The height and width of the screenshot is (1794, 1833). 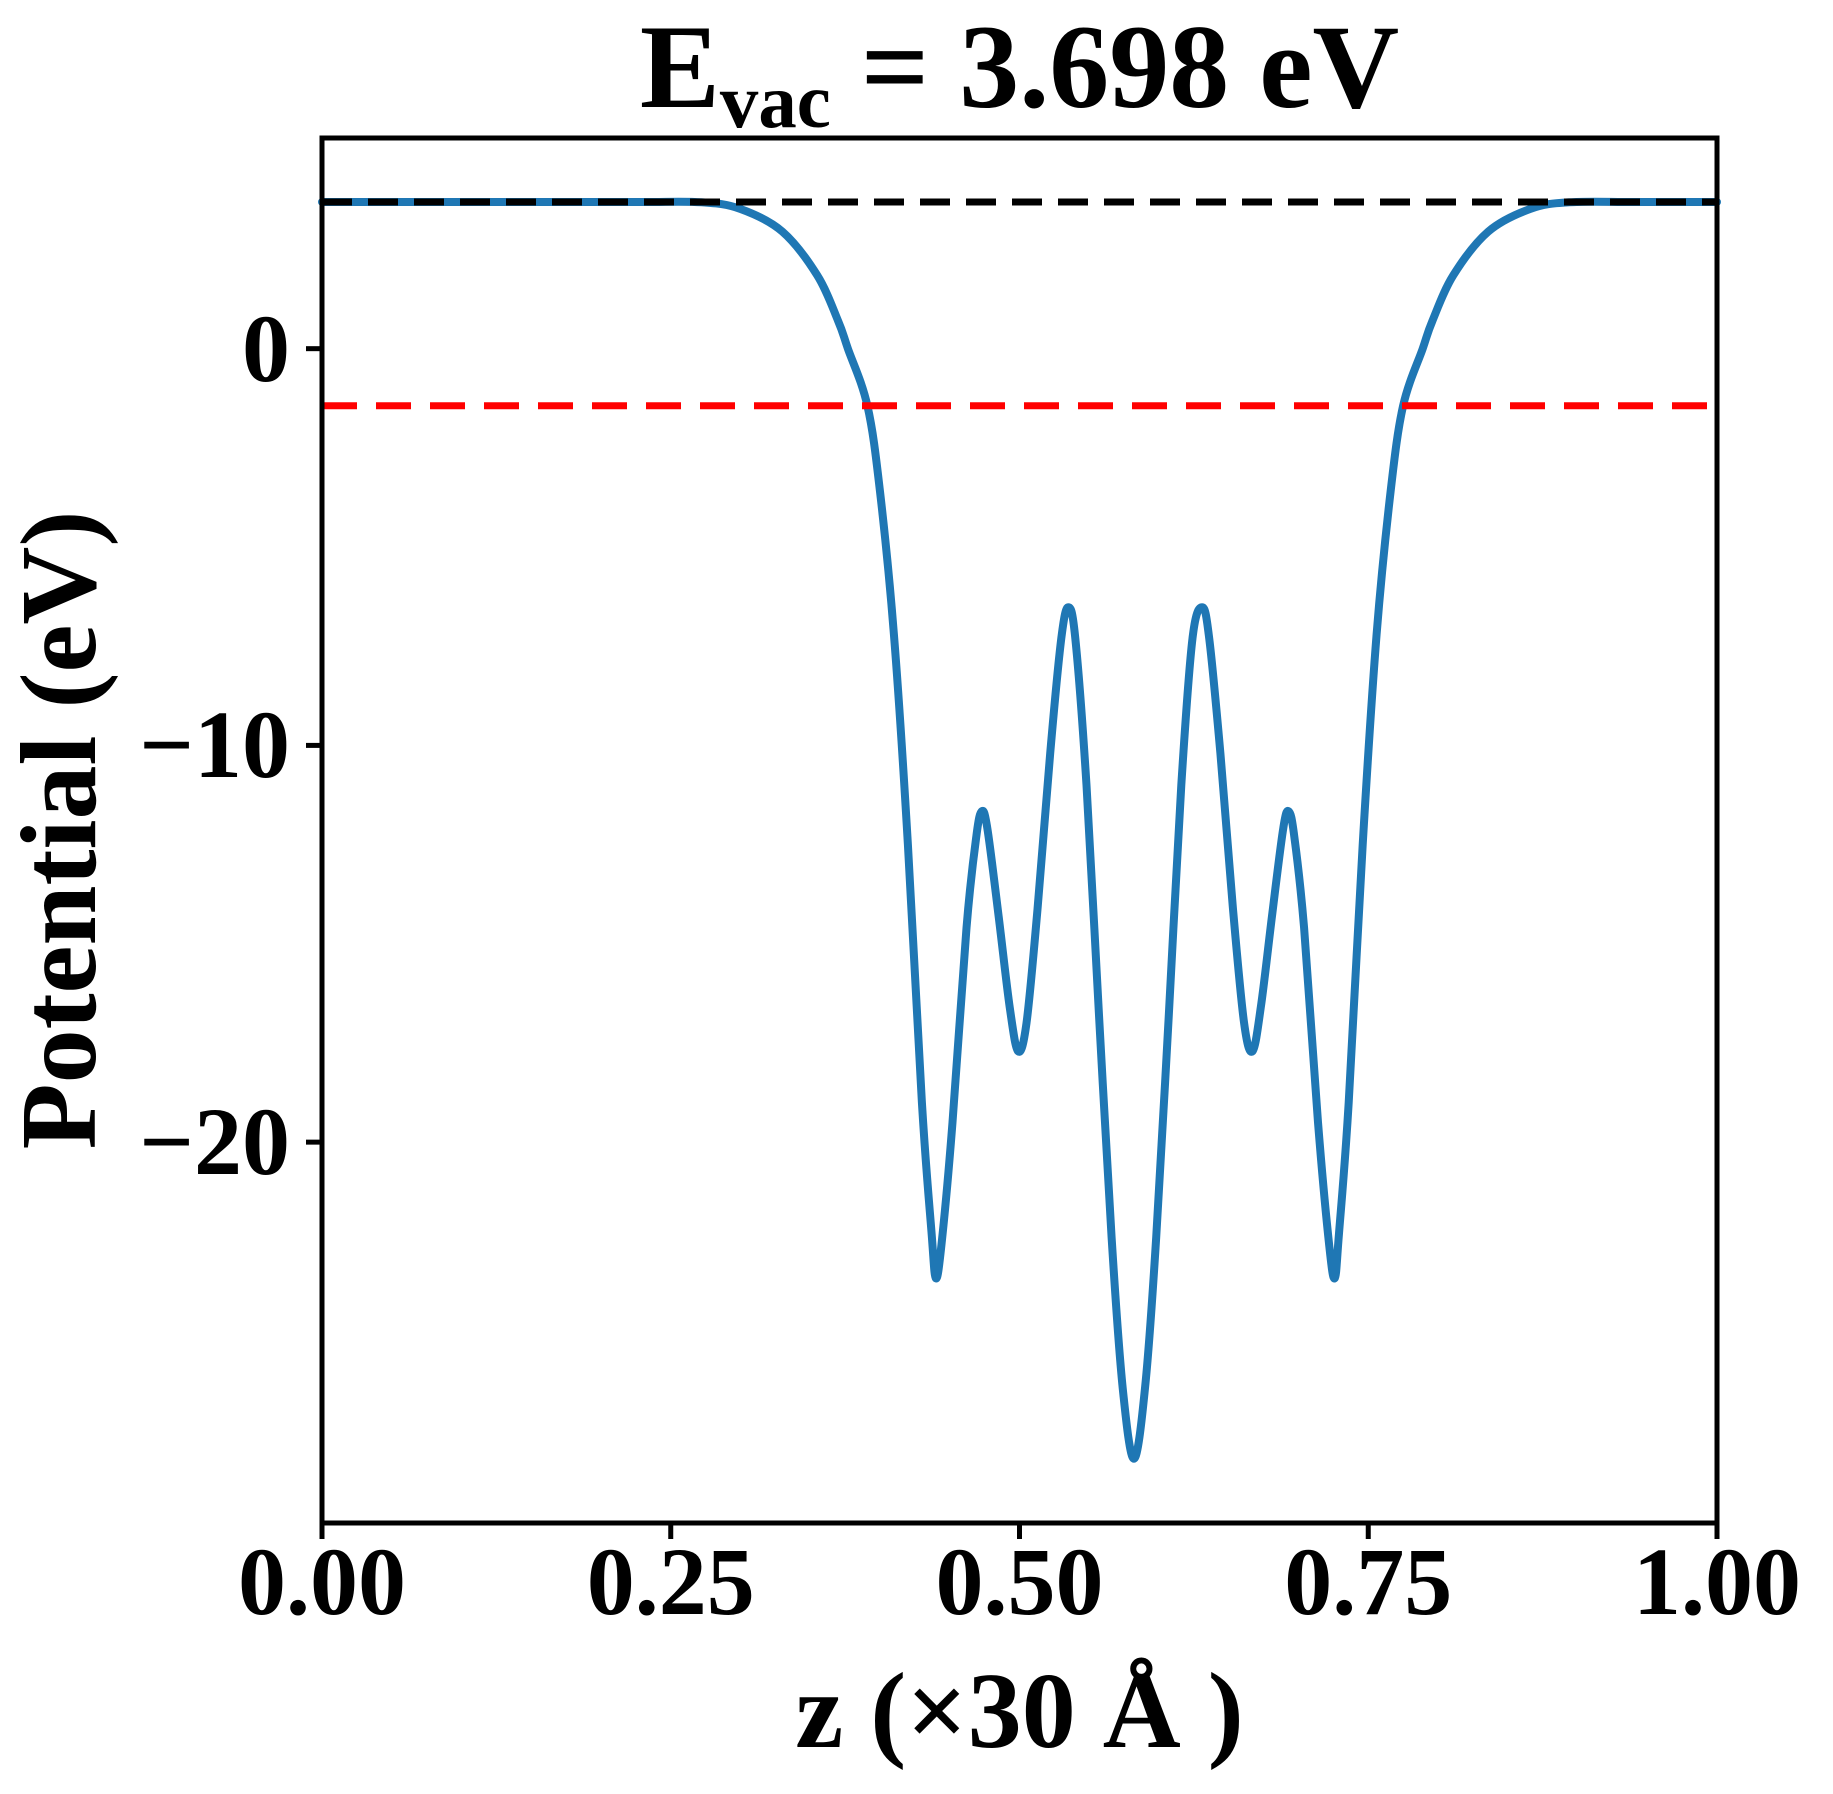 What do you see at coordinates (670, 1581) in the screenshot?
I see `x-tick-label: 0.25` at bounding box center [670, 1581].